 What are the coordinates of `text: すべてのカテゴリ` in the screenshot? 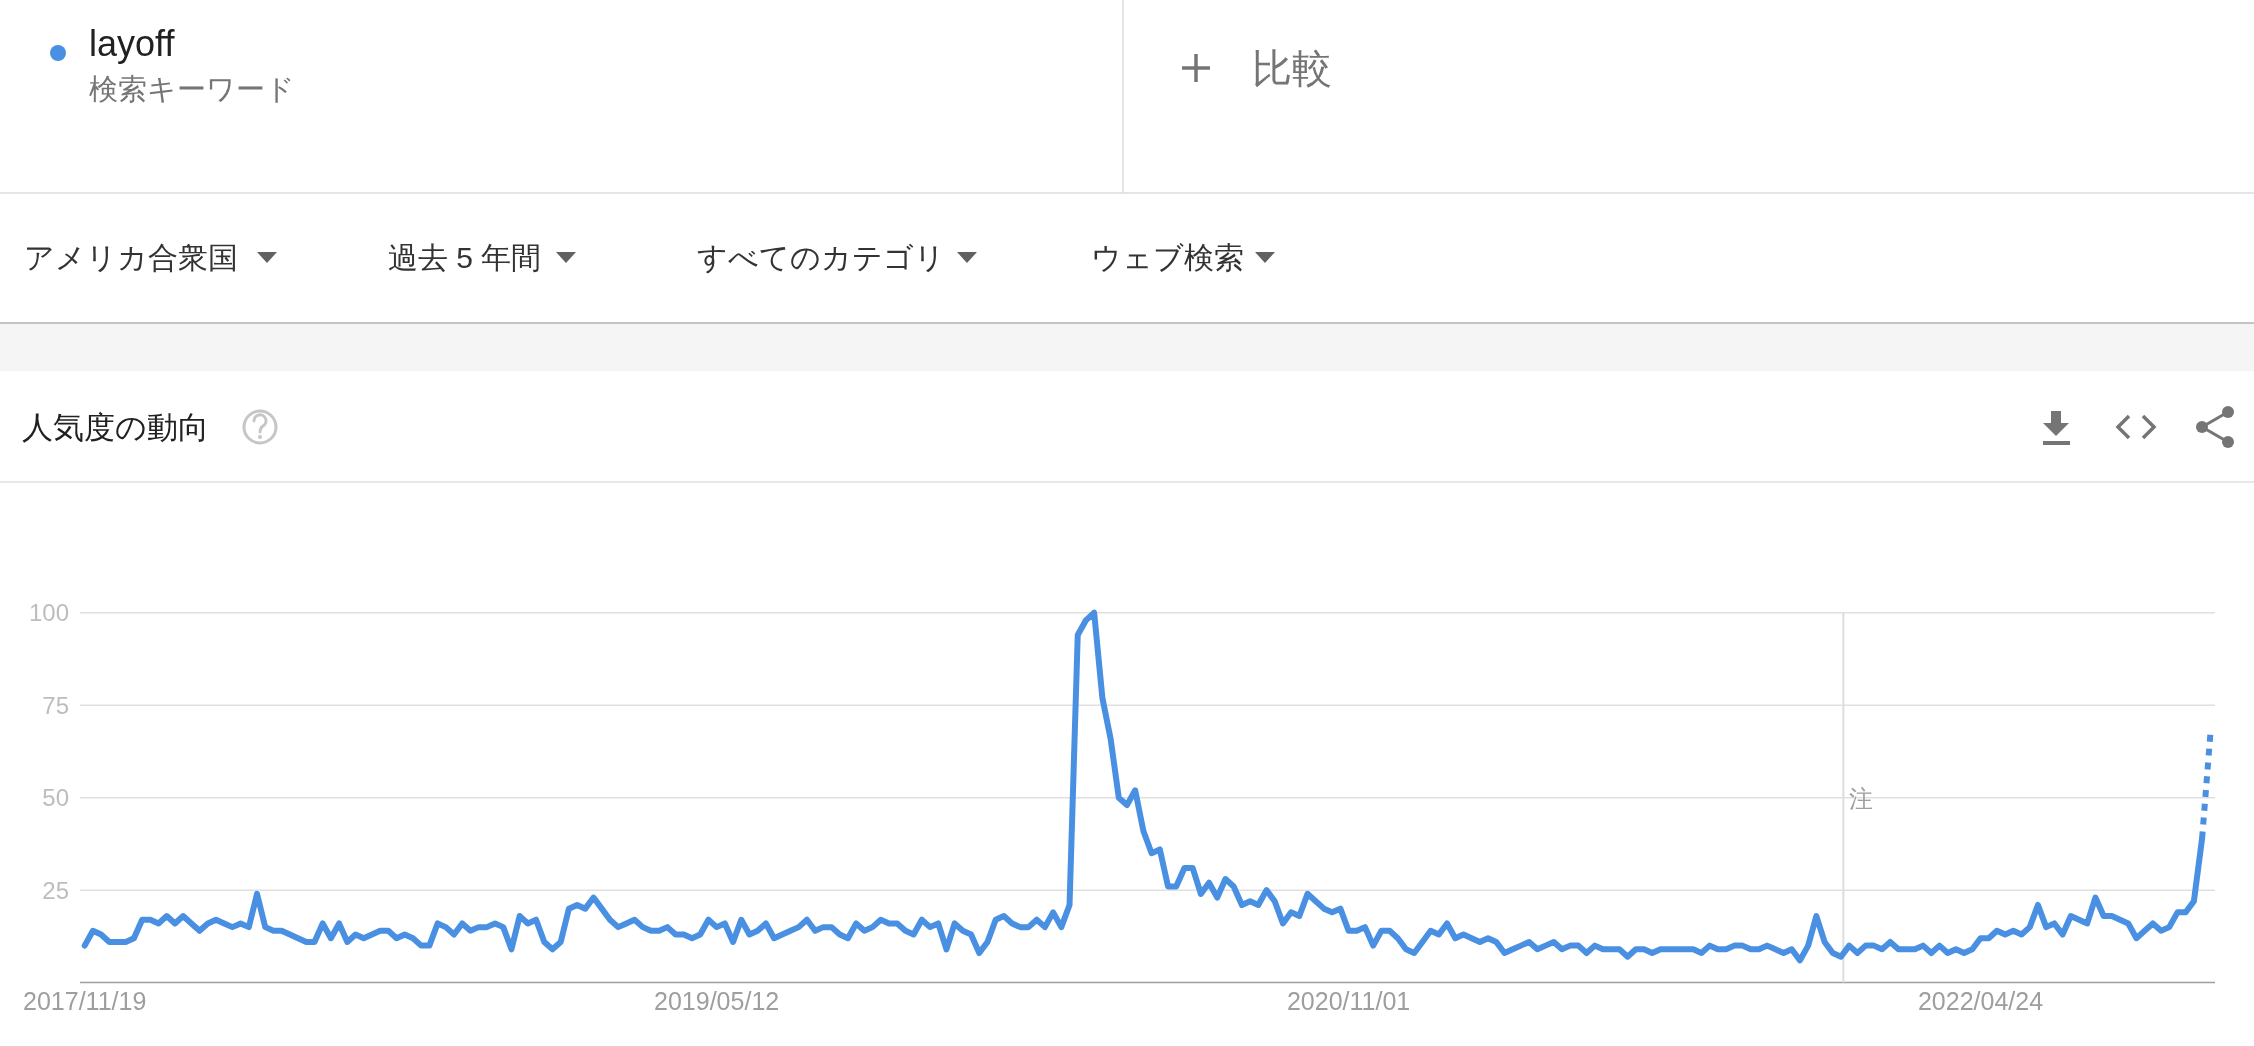 It's located at (821, 257).